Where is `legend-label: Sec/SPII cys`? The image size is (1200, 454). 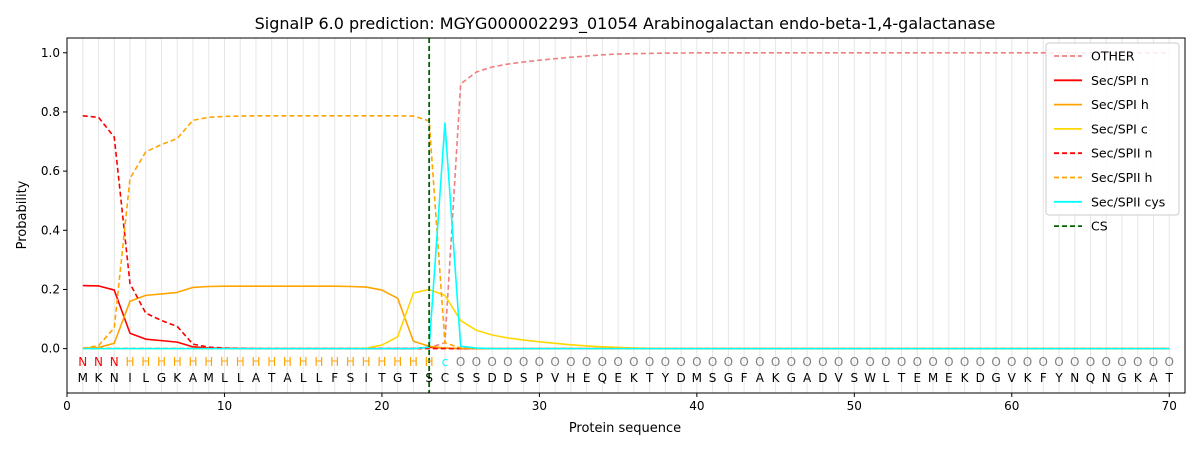 legend-label: Sec/SPII cys is located at coordinates (1128, 201).